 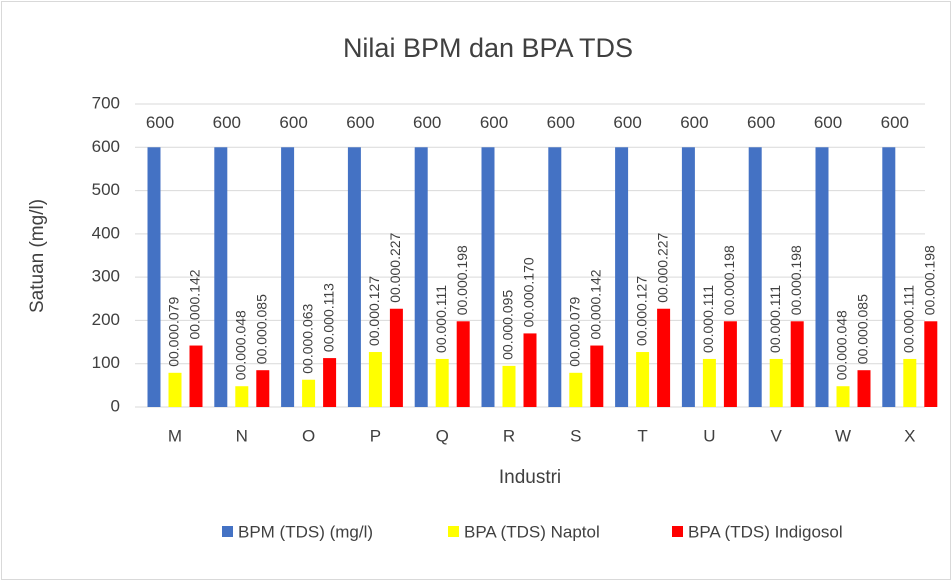 I want to click on x-tick-label: X, so click(x=909, y=435).